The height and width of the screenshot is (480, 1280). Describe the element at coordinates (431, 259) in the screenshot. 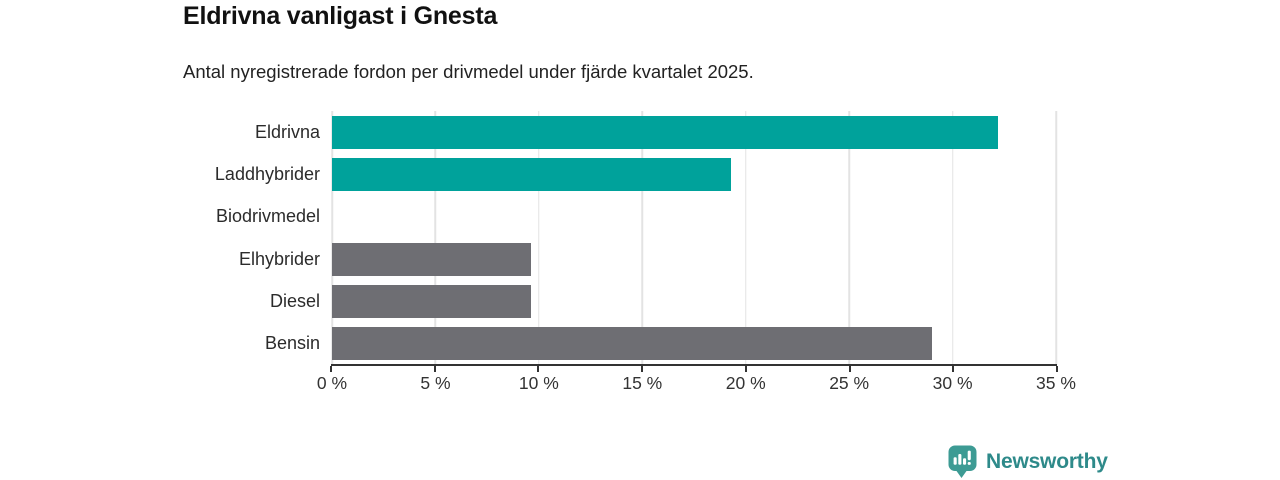

I see `bar-elhybrider` at that location.